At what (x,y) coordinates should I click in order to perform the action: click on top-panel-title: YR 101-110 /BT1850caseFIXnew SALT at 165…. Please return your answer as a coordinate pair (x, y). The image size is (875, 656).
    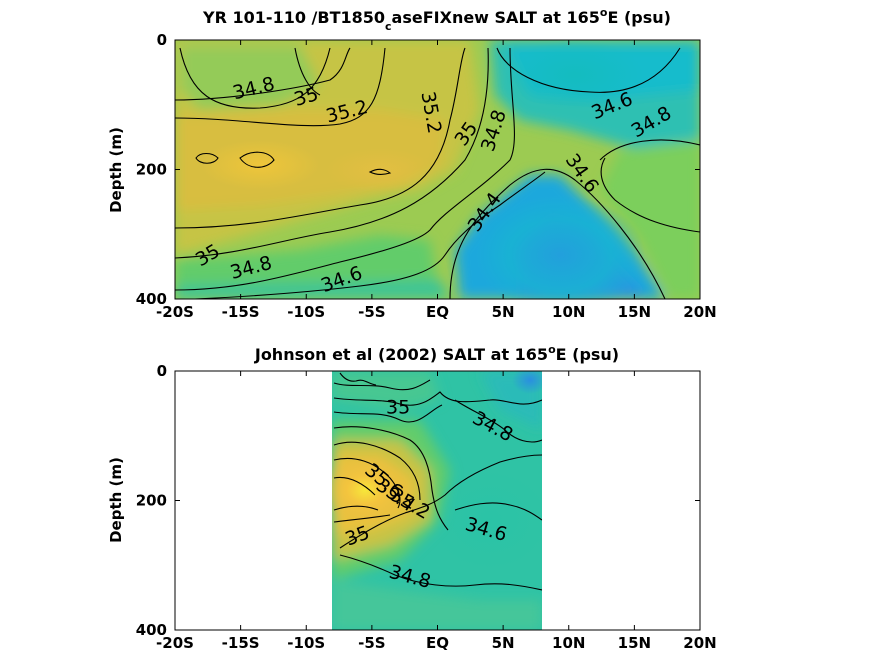
    Looking at the image, I should click on (436, 19).